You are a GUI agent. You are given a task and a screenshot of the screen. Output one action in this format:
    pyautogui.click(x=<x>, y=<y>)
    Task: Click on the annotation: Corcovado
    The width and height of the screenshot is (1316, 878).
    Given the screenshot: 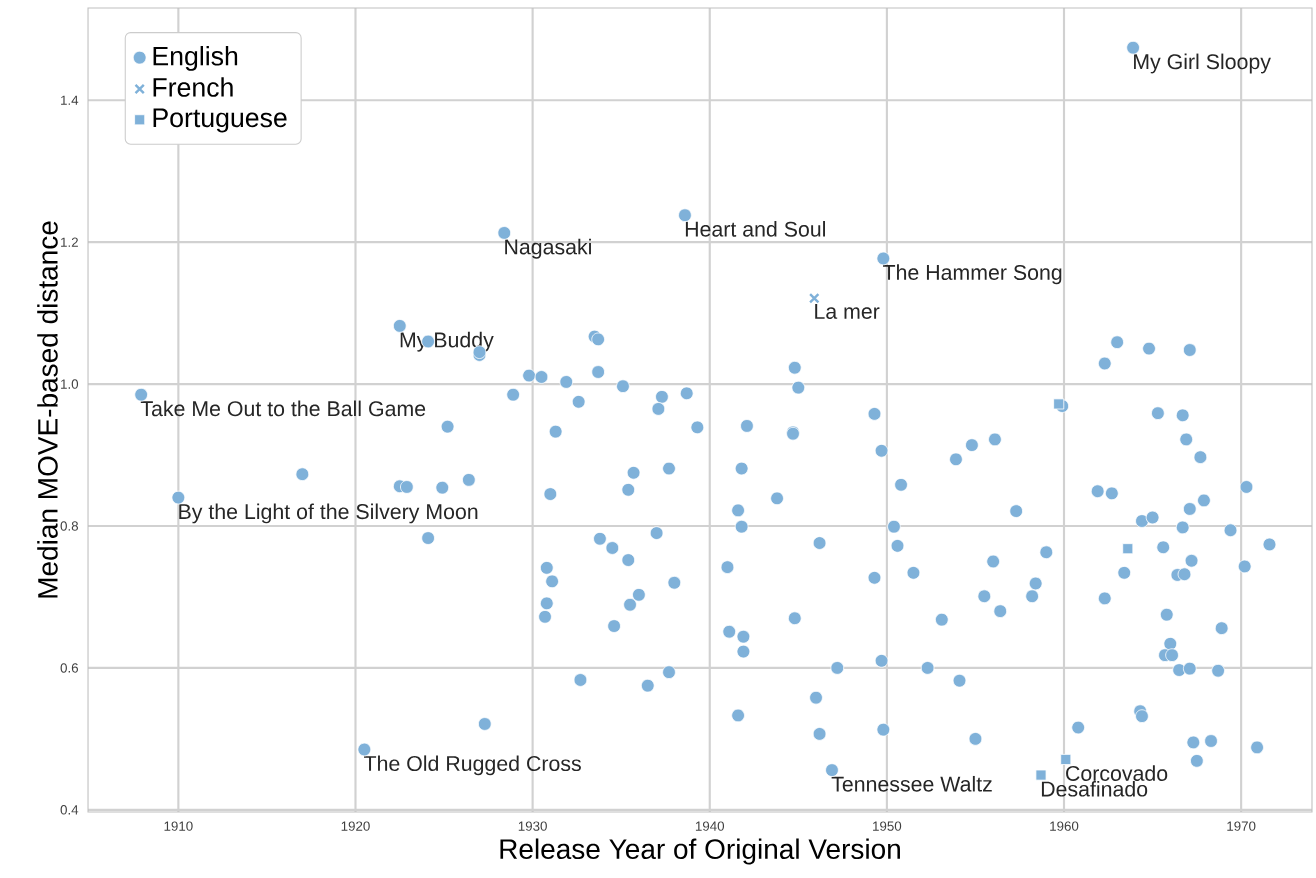 What is the action you would take?
    pyautogui.click(x=1117, y=773)
    